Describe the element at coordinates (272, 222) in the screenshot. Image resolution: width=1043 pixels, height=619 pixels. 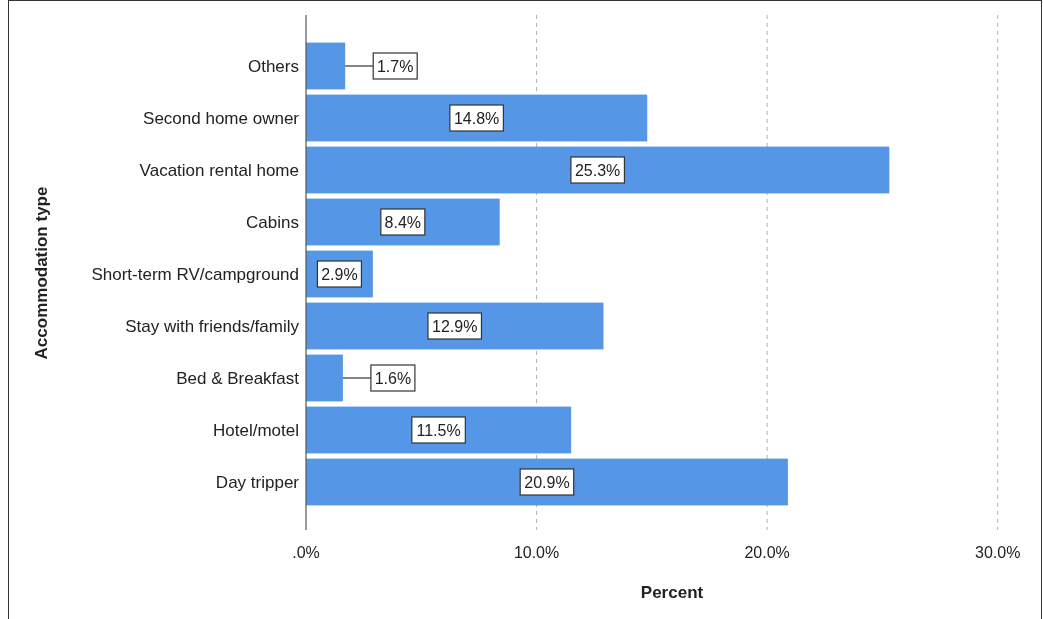
I see `y-tick-label: Cabins` at that location.